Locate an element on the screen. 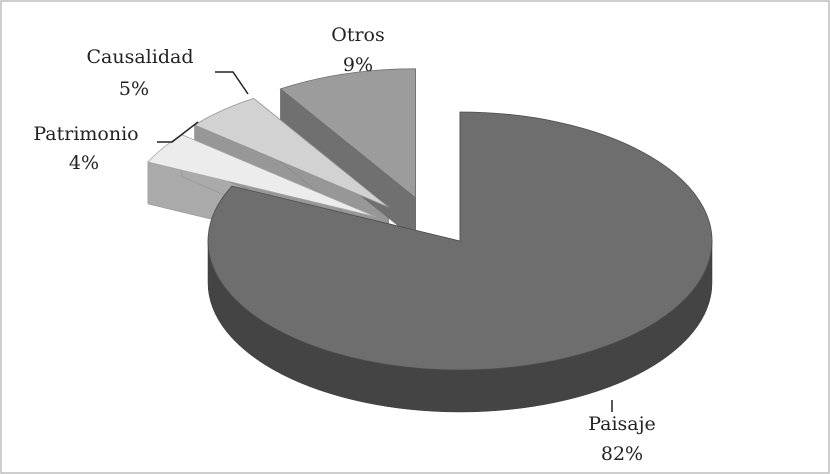  pie-slice is located at coordinates (347, 133).